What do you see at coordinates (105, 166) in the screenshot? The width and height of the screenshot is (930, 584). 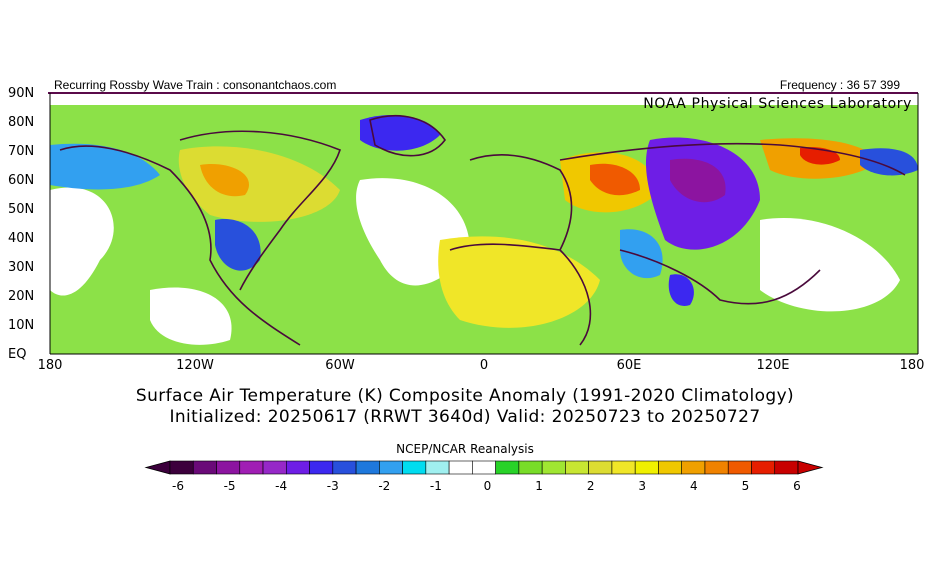 I see `alaska-cold-region` at bounding box center [105, 166].